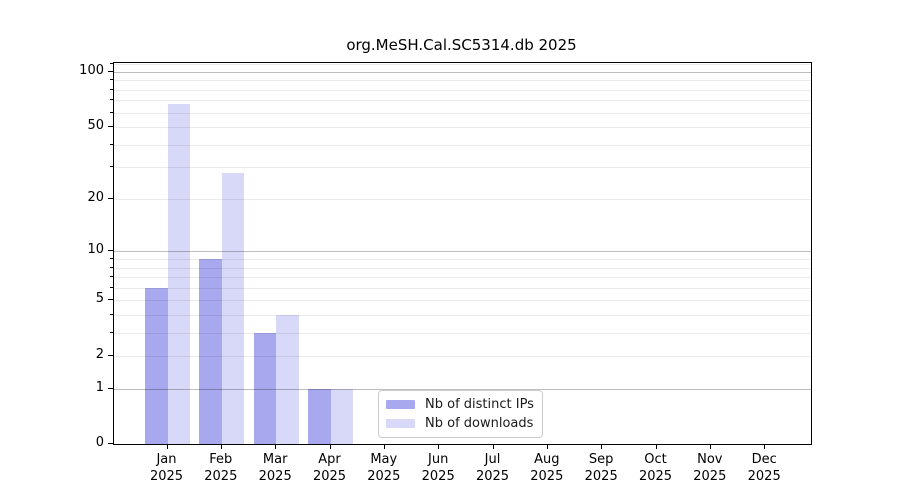 The image size is (900, 500). What do you see at coordinates (492, 468) in the screenshot?
I see `x-tick-label-jul: Jul 2025` at bounding box center [492, 468].